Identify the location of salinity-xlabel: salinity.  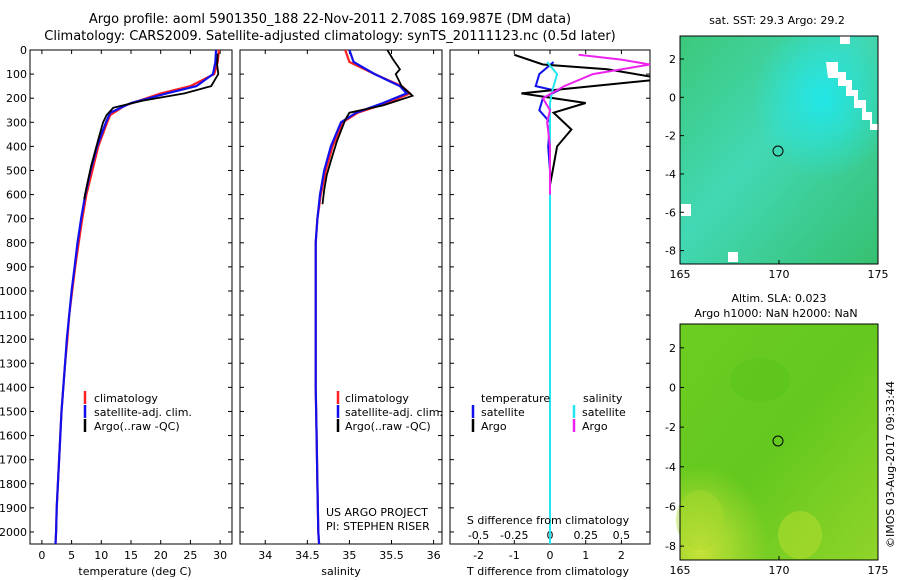
(341, 571).